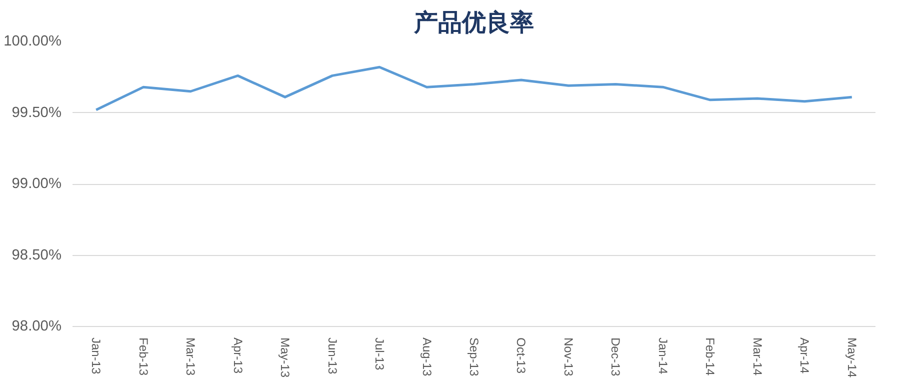 This screenshot has height=382, width=907. Describe the element at coordinates (143, 357) in the screenshot. I see `x-tick-label: Feb-13` at that location.